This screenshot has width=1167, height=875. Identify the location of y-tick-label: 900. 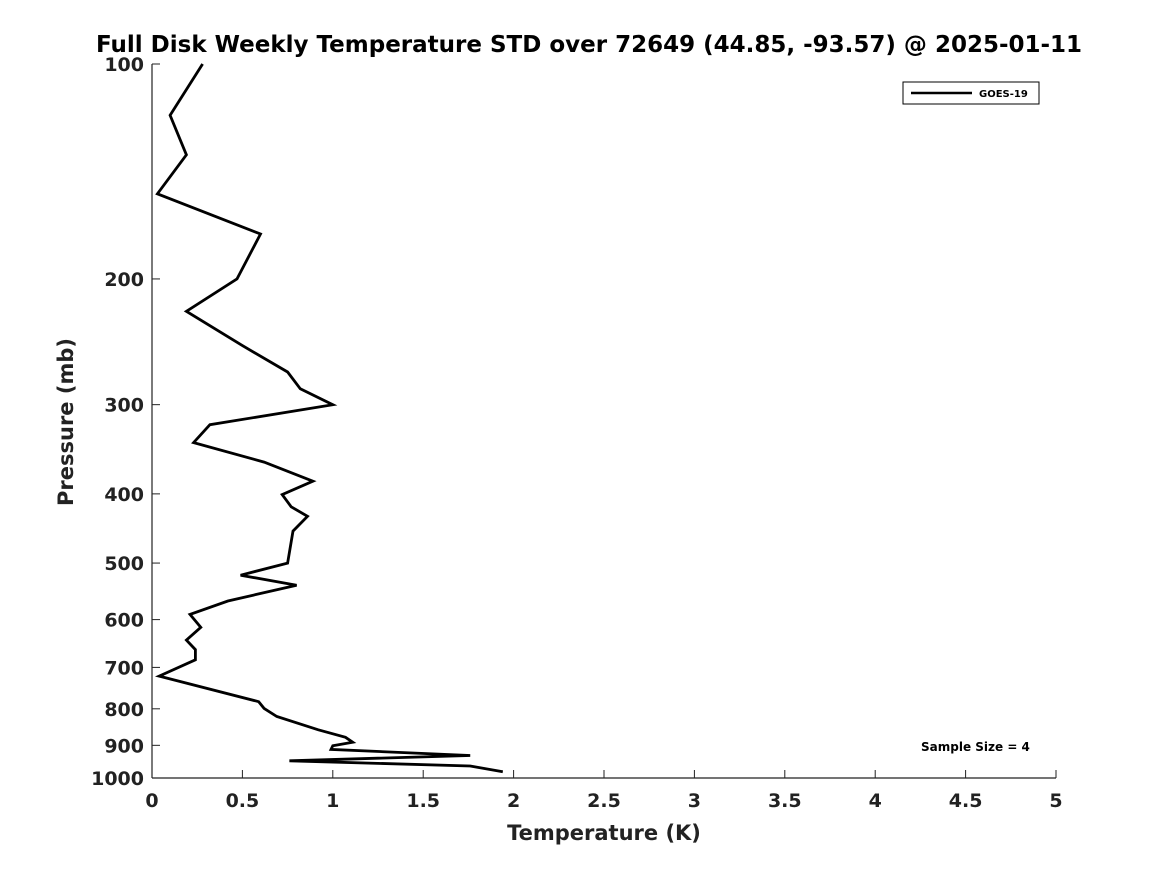
(124, 746).